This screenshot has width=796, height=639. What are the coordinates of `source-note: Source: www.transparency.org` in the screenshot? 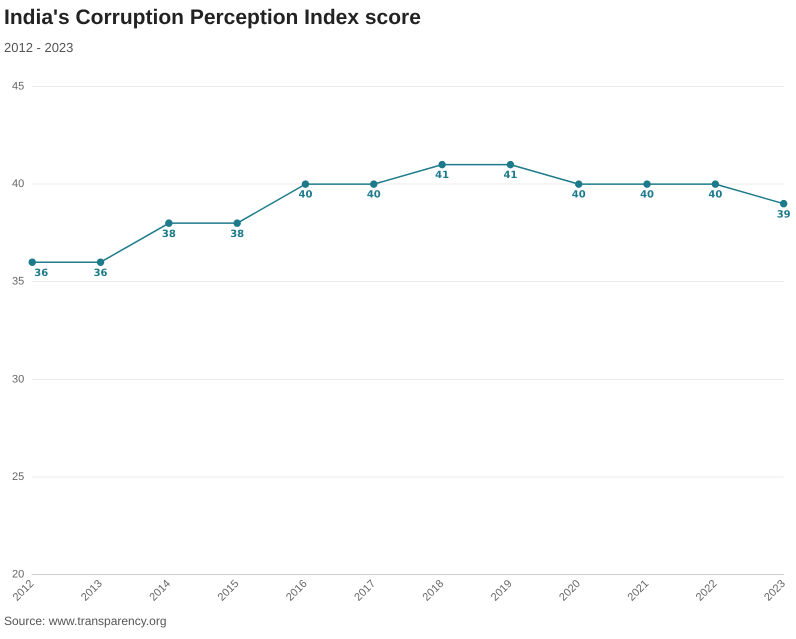 It's located at (85, 621).